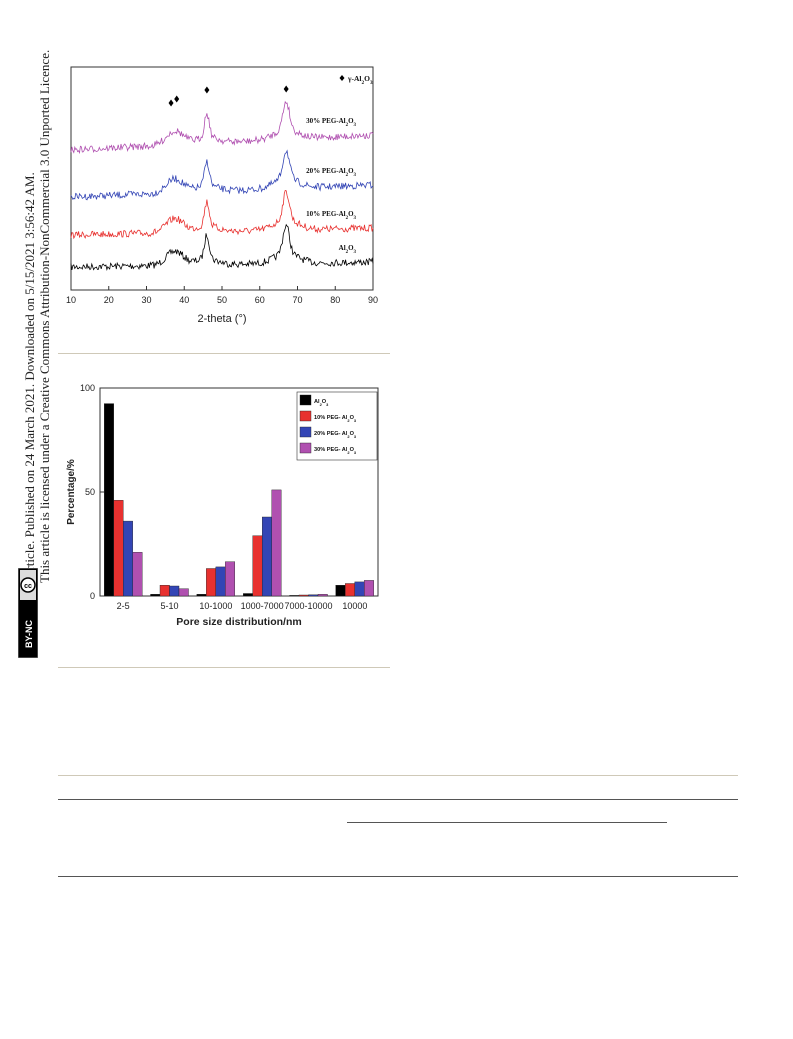  Describe the element at coordinates (398, 876) in the screenshot. I see `table-bottom-rule` at that location.